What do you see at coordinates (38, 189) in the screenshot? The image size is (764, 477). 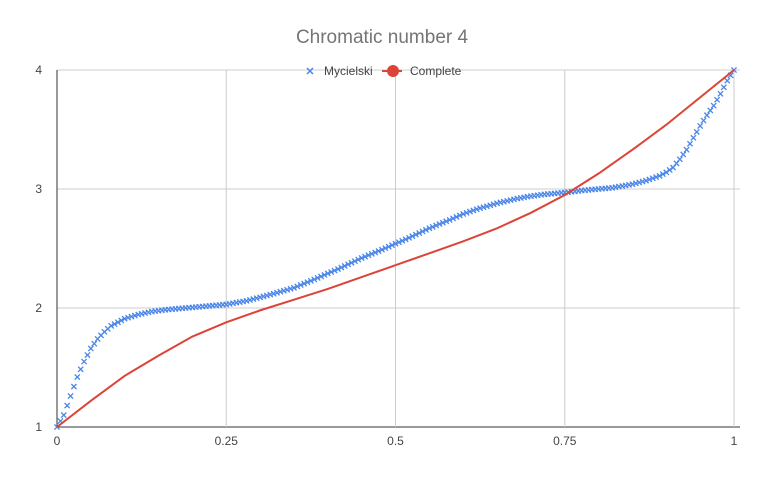 I see `y-tick-label: 3` at bounding box center [38, 189].